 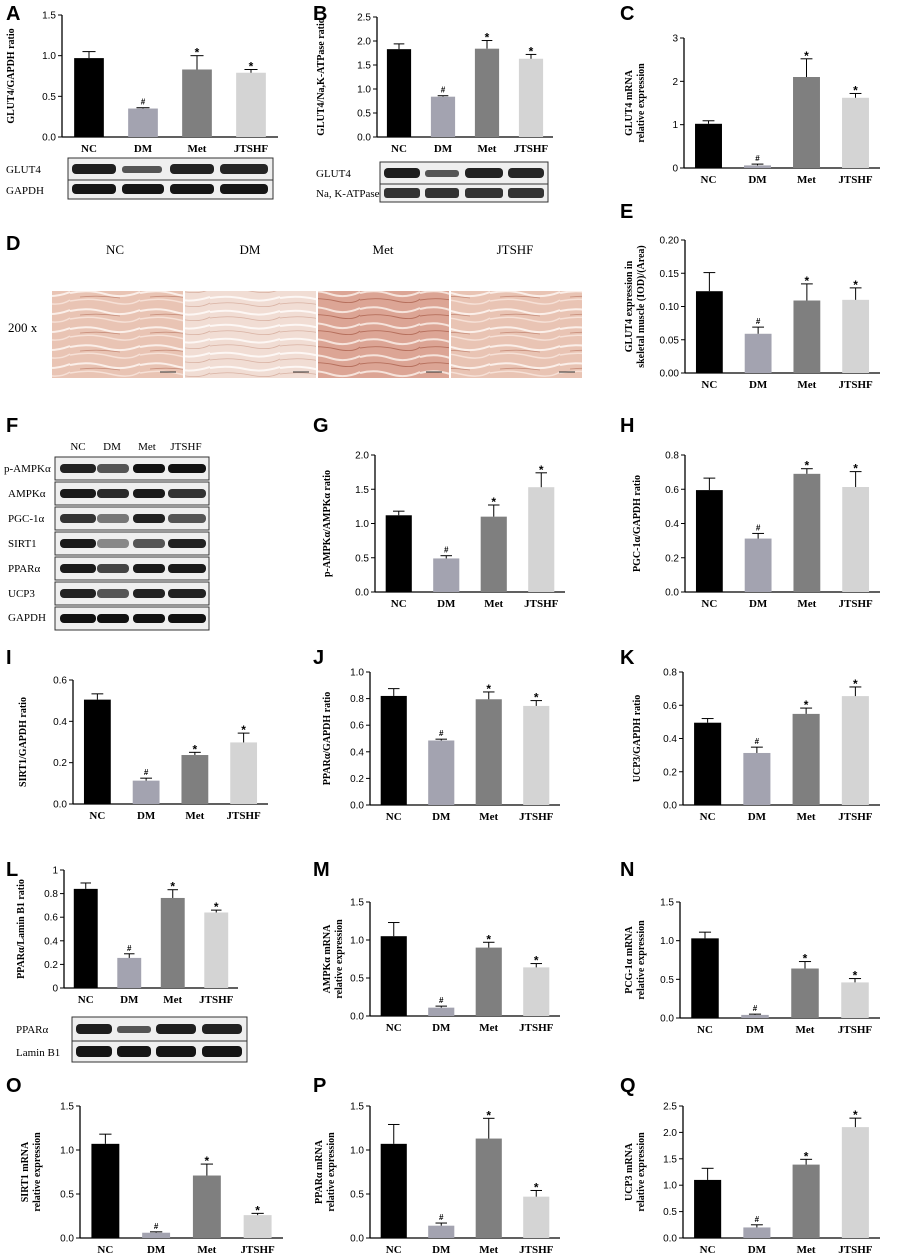 I want to click on y-tick-label: 0.5, so click(x=49, y=97).